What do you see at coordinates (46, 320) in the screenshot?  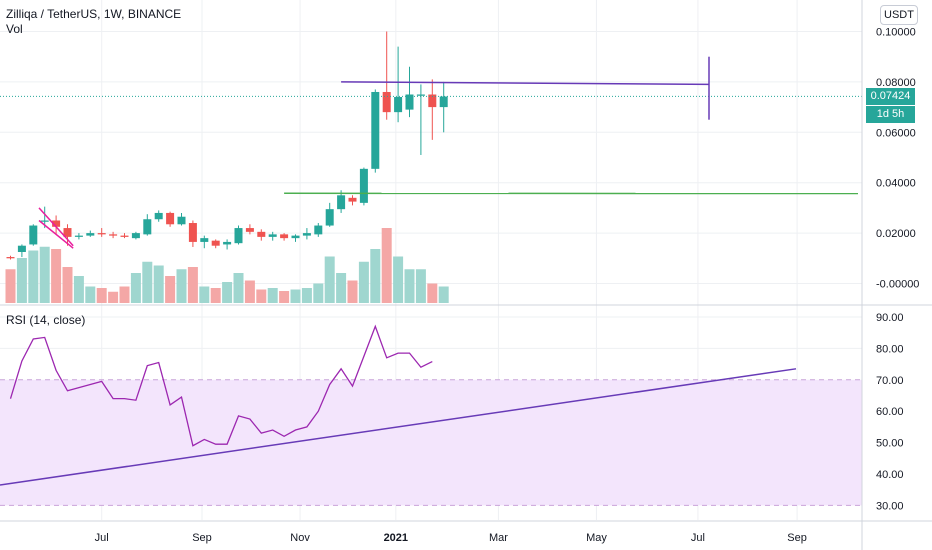 I see `rsi-label: RSI (14, close)` at bounding box center [46, 320].